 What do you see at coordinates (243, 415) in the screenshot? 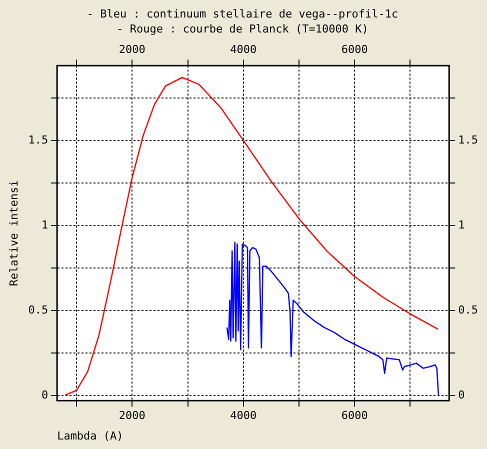
I see `x-tick-label: 4000` at bounding box center [243, 415].